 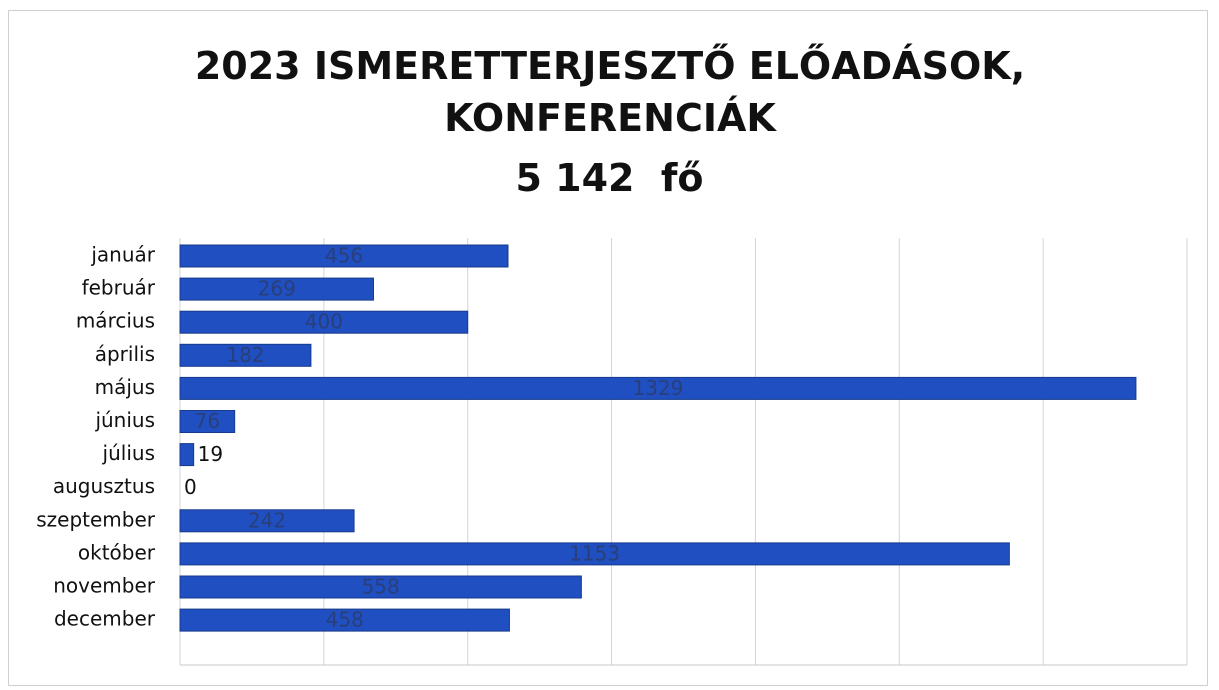 What do you see at coordinates (125, 387) in the screenshot?
I see `y-tick-label: május` at bounding box center [125, 387].